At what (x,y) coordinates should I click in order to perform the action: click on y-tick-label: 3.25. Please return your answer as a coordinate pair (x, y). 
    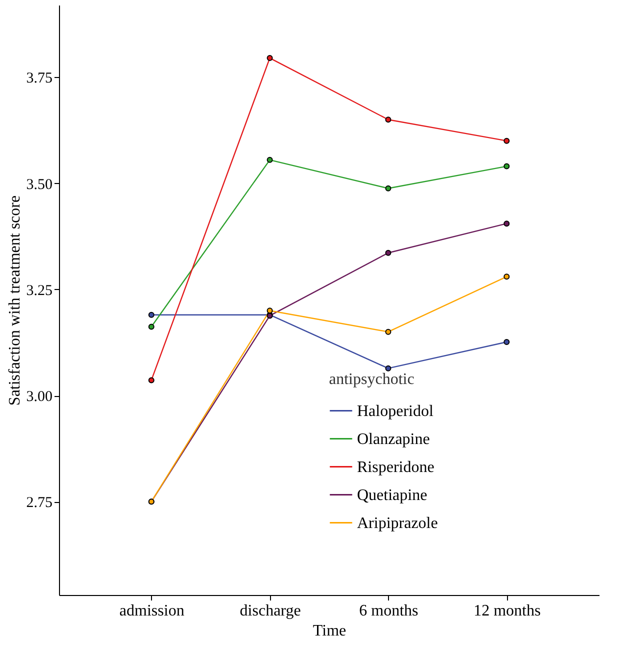
    Looking at the image, I should click on (39, 290).